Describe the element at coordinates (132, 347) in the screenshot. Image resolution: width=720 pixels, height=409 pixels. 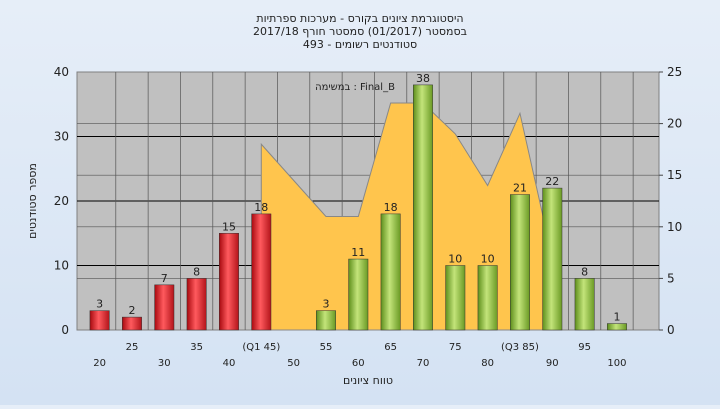
I see `x-tick-label: 25` at that location.